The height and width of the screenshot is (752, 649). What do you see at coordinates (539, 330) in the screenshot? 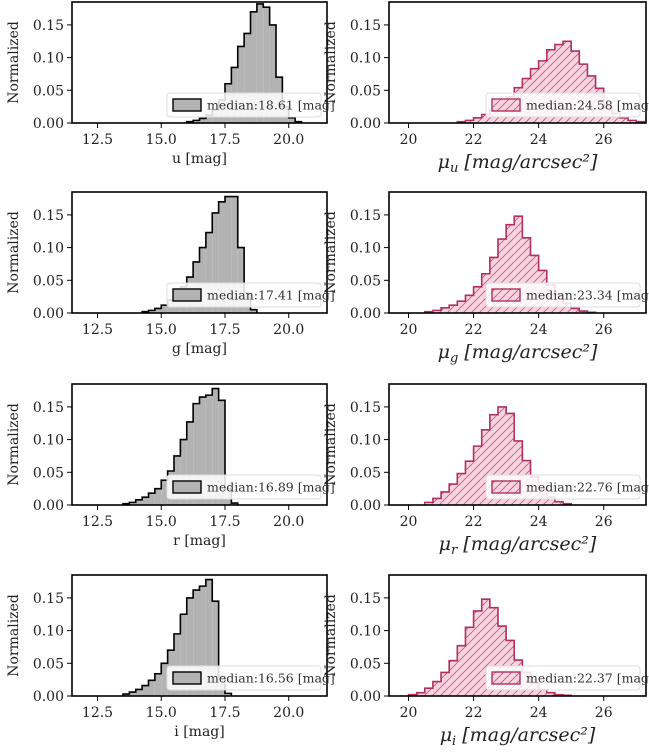
I see `x-tick-label: 24` at bounding box center [539, 330].